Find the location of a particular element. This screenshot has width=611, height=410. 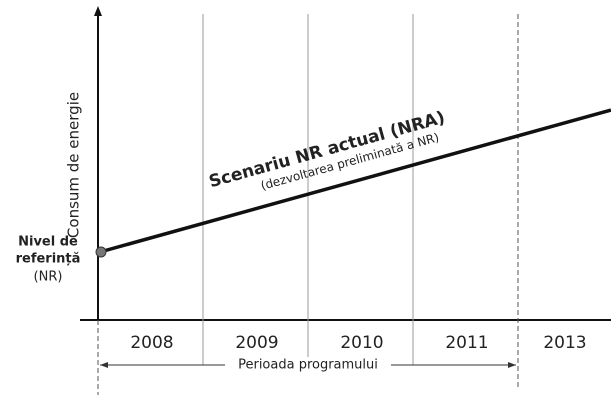

baseline-dot is located at coordinates (101, 252).